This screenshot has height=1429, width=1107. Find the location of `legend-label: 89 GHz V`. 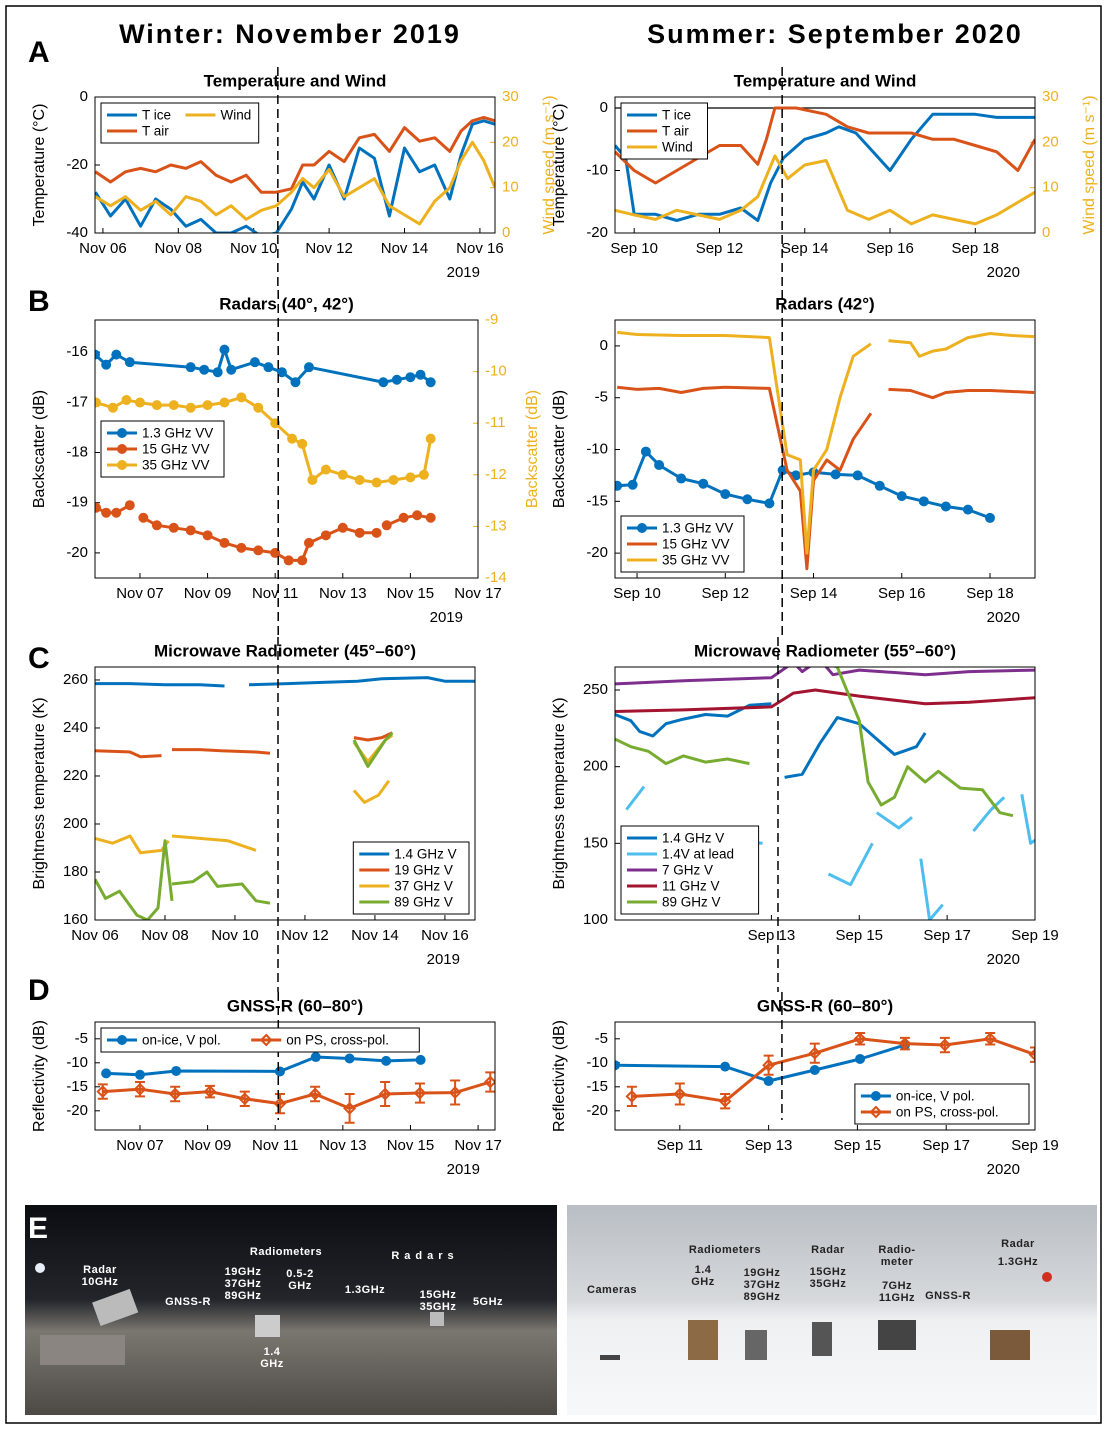

legend-label: 89 GHz V is located at coordinates (691, 902).